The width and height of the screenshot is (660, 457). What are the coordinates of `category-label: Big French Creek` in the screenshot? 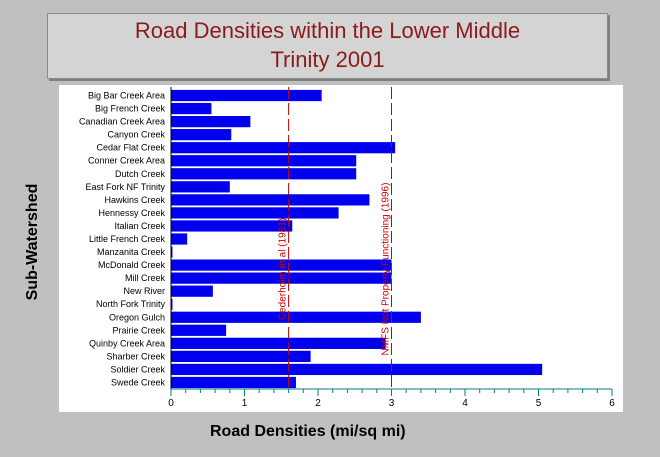 It's located at (130, 109).